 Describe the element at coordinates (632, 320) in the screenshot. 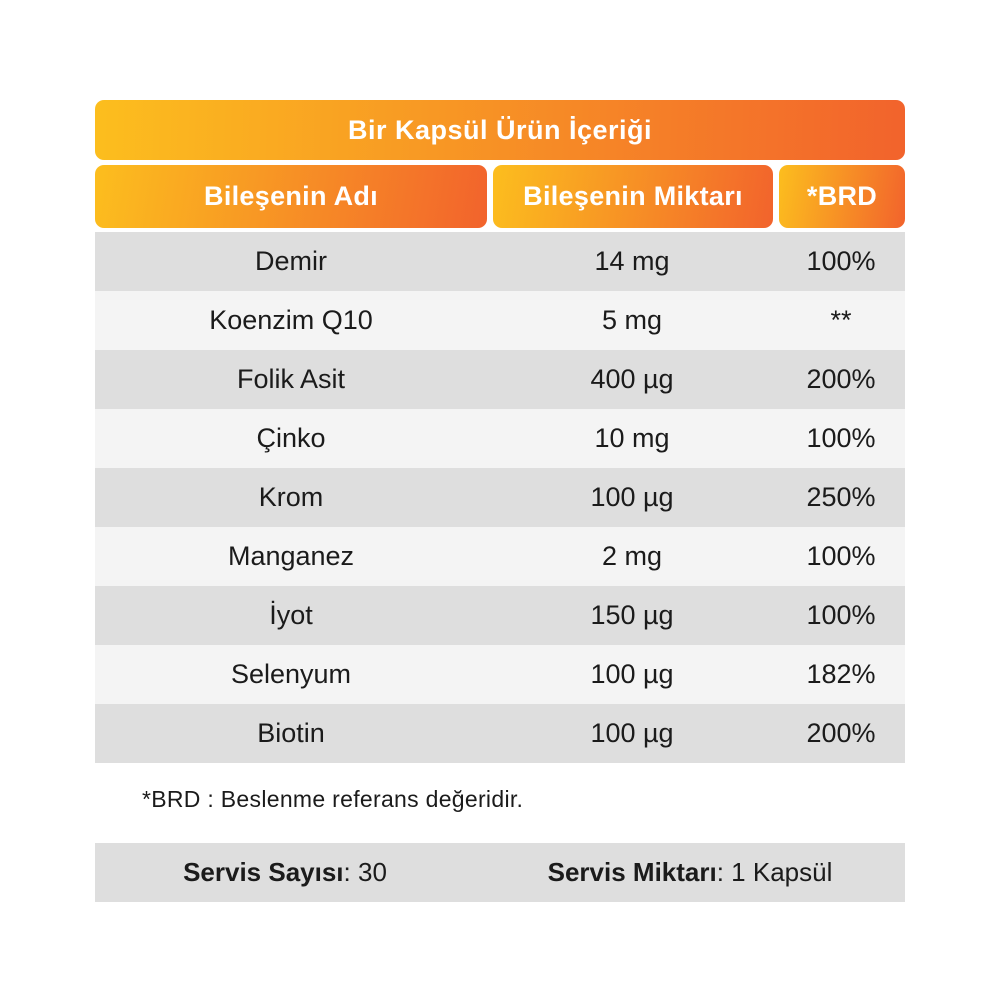

I see `ingredient-amount: 5 mg` at that location.